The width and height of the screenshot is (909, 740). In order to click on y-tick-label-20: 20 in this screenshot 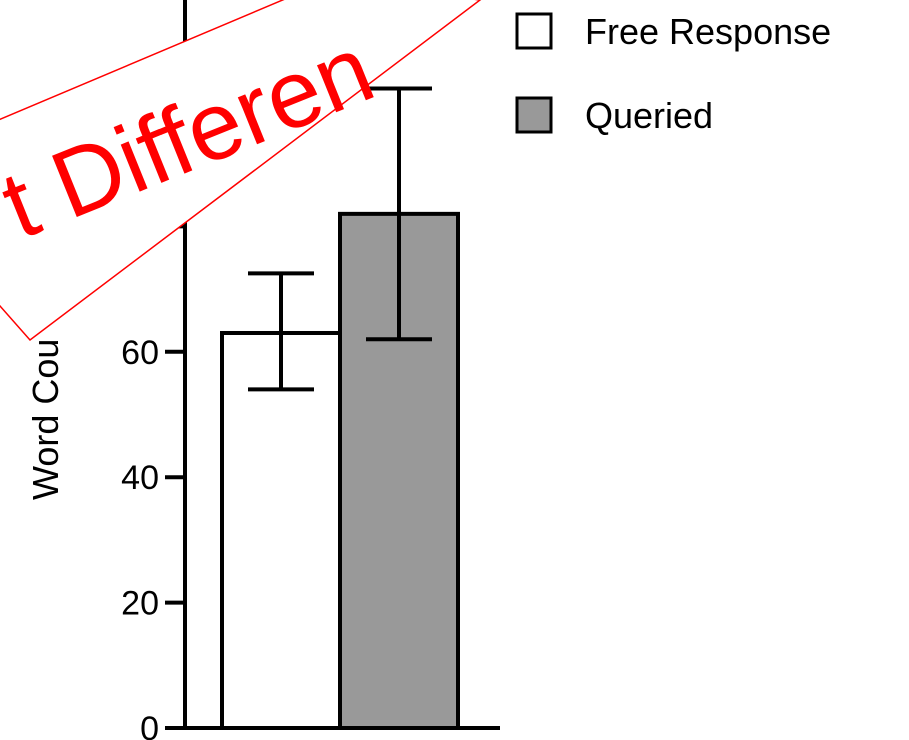, I will do `click(140, 604)`.